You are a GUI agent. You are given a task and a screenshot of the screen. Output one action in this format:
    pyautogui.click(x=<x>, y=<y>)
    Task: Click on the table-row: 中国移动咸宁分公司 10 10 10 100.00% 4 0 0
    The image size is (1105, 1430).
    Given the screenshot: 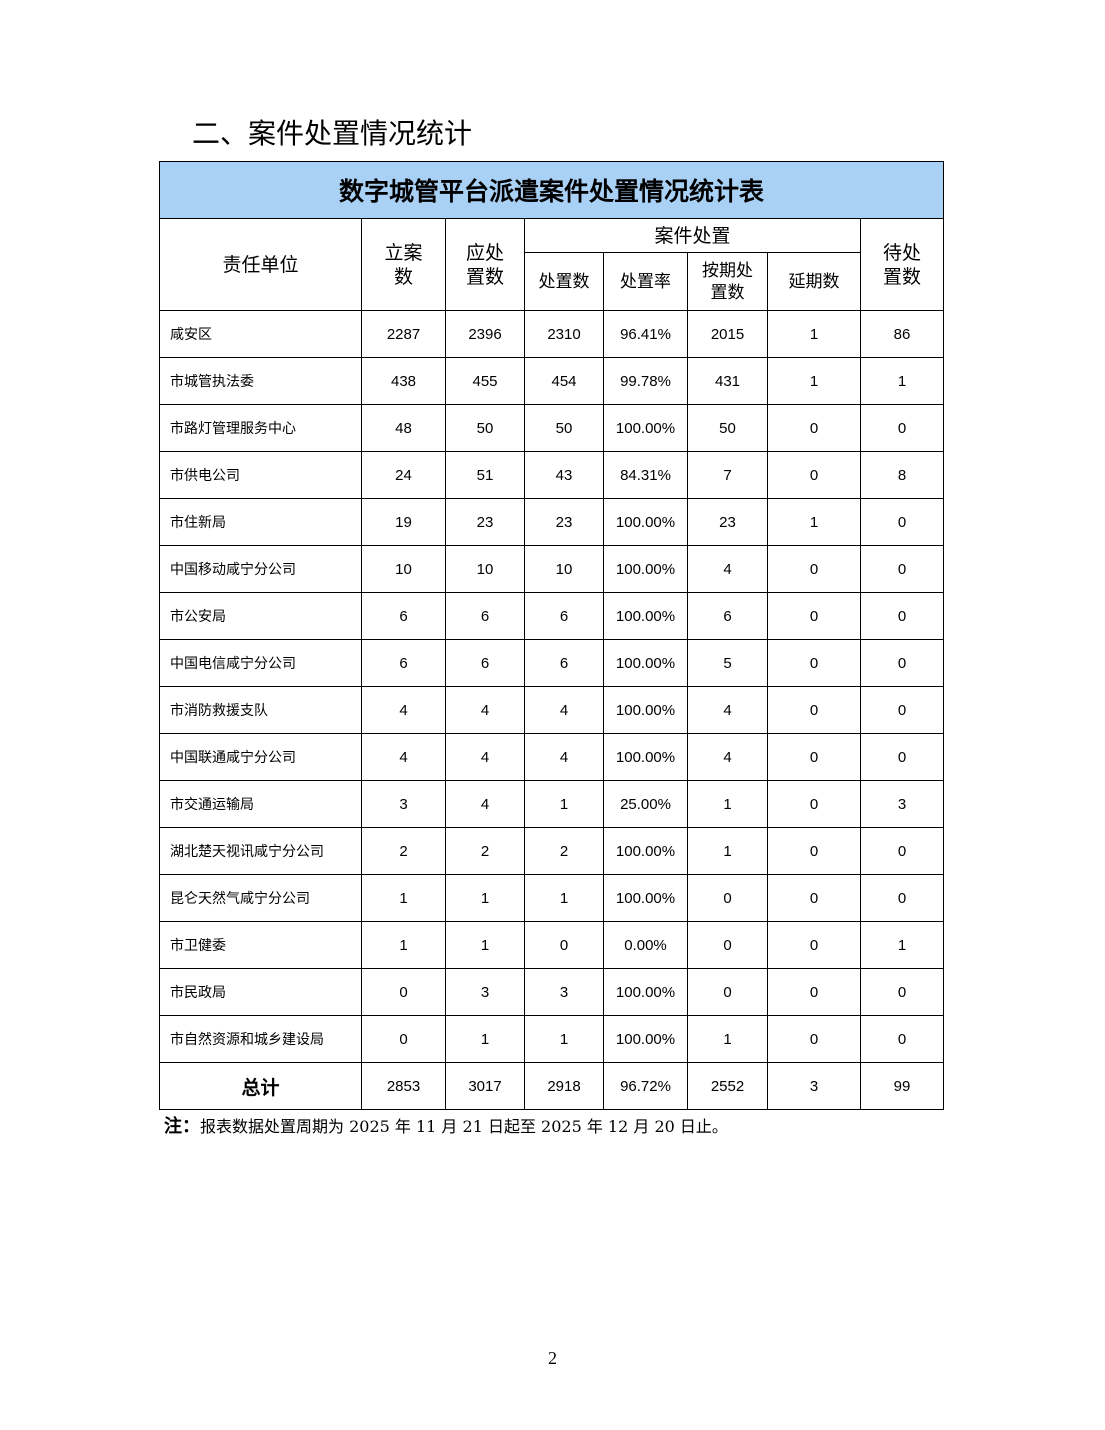 What is the action you would take?
    pyautogui.click(x=552, y=569)
    